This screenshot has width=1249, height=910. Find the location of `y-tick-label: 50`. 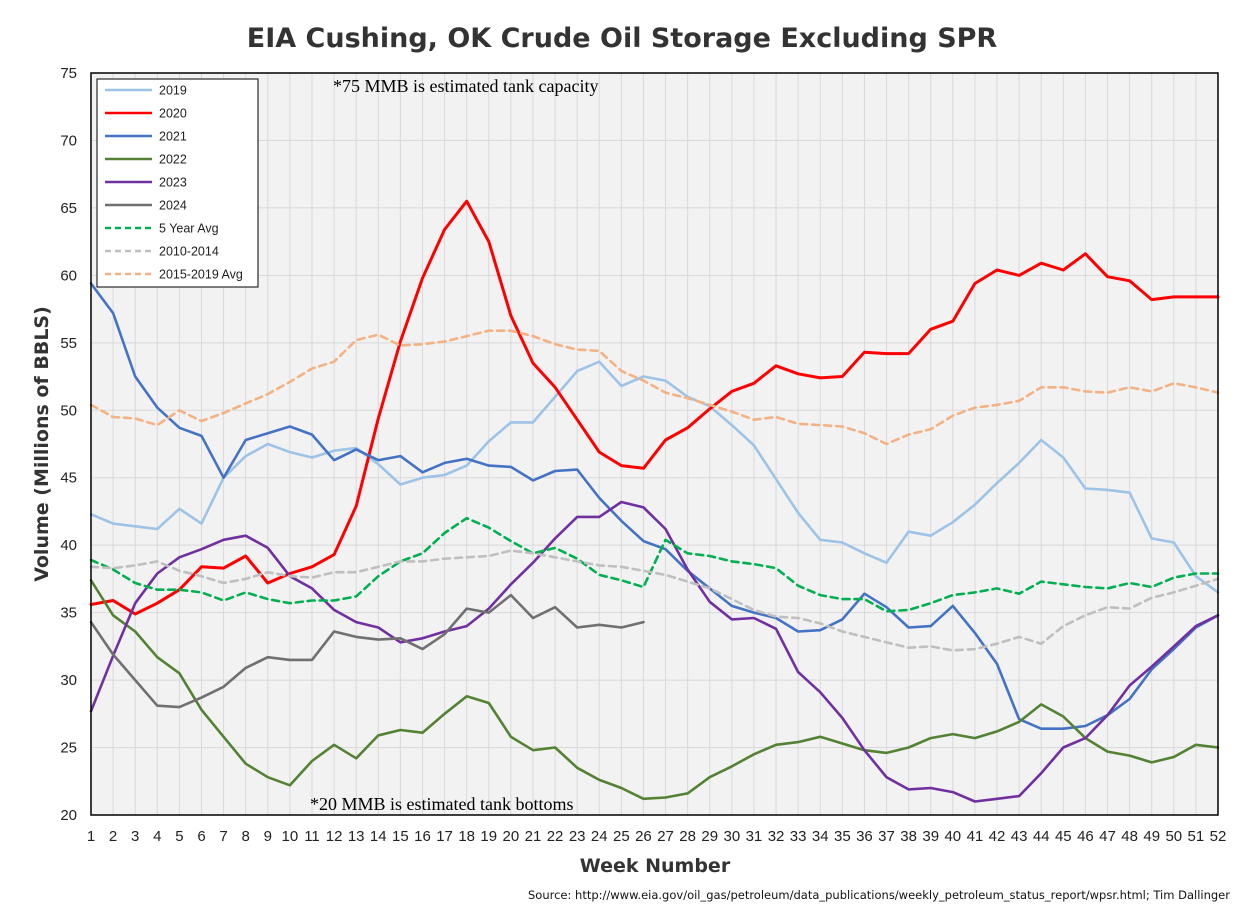

y-tick-label: 50 is located at coordinates (68, 410).